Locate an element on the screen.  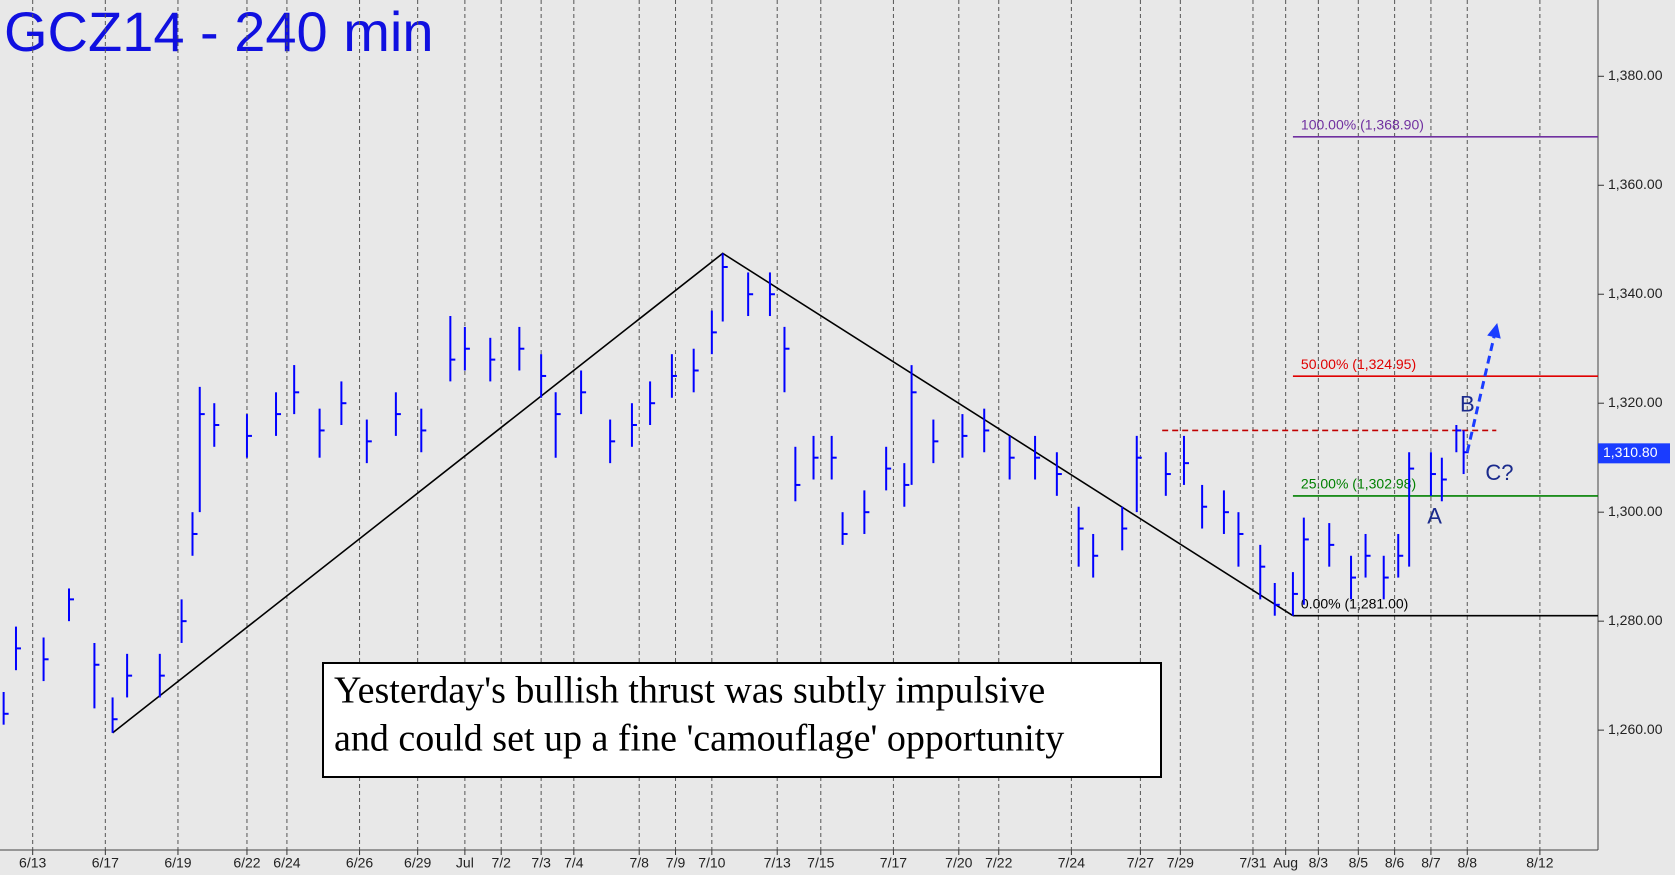
y-tick-label: 1,320.00 is located at coordinates (1635, 402).